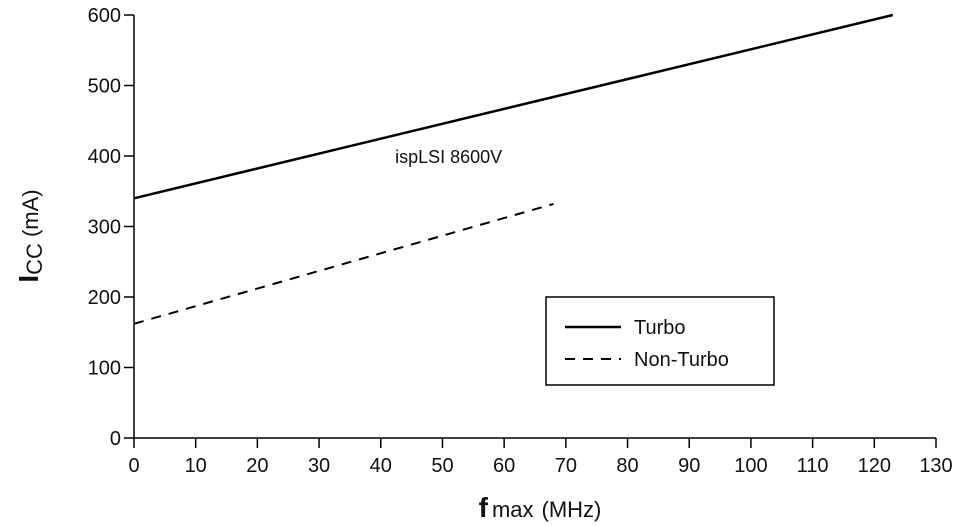 Image resolution: width=966 pixels, height=526 pixels. I want to click on y-tick-label: 100, so click(104, 369).